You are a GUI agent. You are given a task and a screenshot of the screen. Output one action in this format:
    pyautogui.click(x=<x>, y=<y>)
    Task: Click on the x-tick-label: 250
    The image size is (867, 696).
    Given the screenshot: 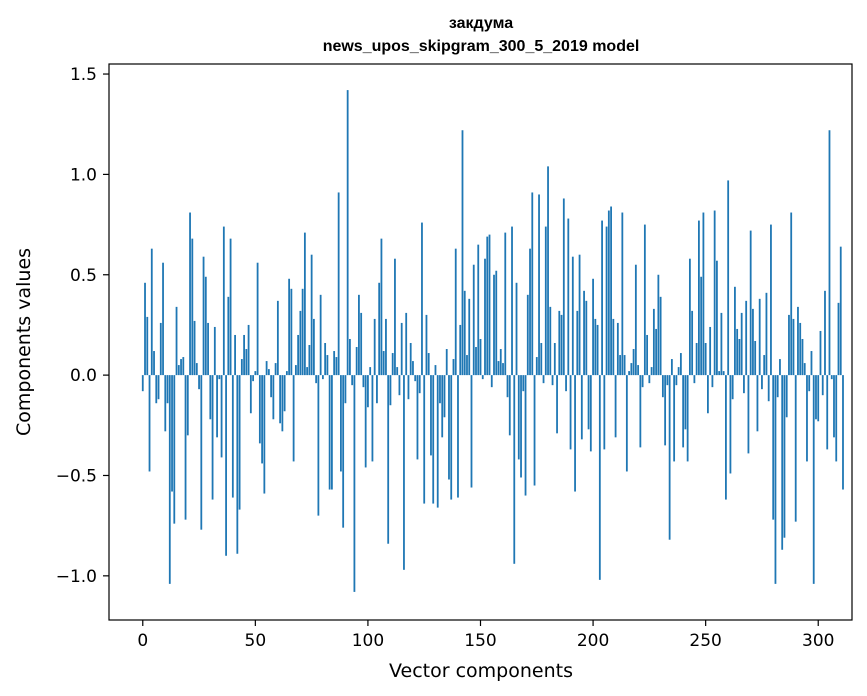 What is the action you would take?
    pyautogui.click(x=705, y=641)
    